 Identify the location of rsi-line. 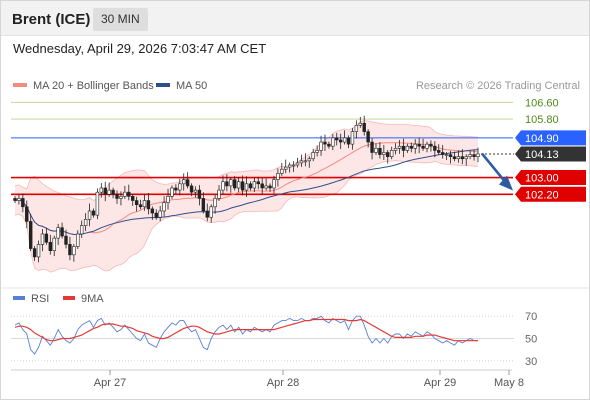
(246, 335).